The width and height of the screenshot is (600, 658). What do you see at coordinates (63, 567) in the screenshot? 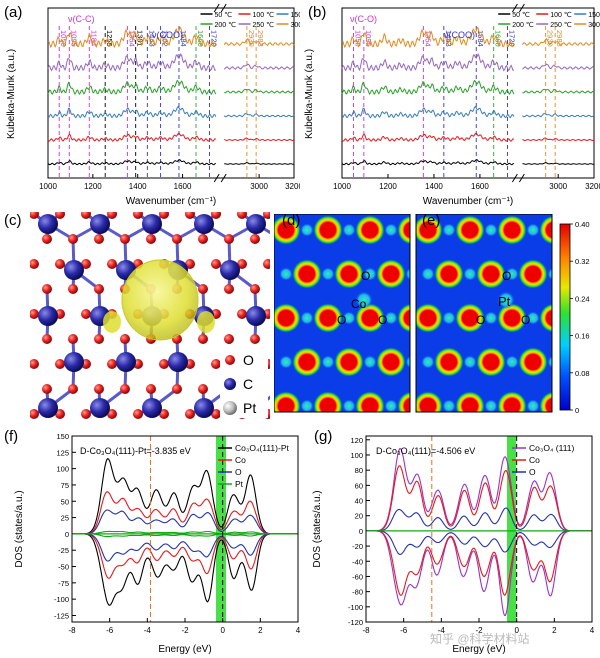
I see `y-tick-label-f-8: -50` at bounding box center [63, 567].